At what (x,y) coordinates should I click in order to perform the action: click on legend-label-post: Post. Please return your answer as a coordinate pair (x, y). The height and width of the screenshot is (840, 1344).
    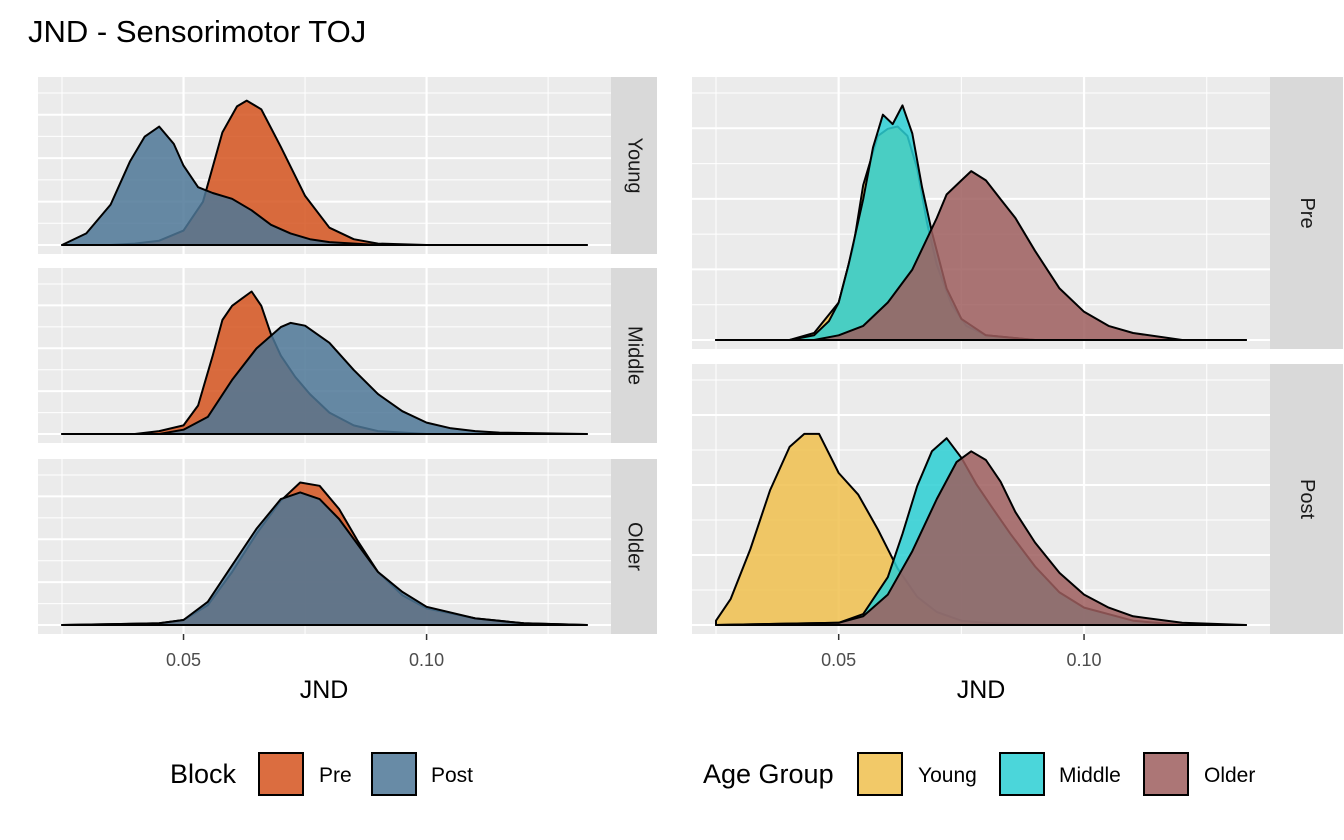
    Looking at the image, I should click on (452, 775).